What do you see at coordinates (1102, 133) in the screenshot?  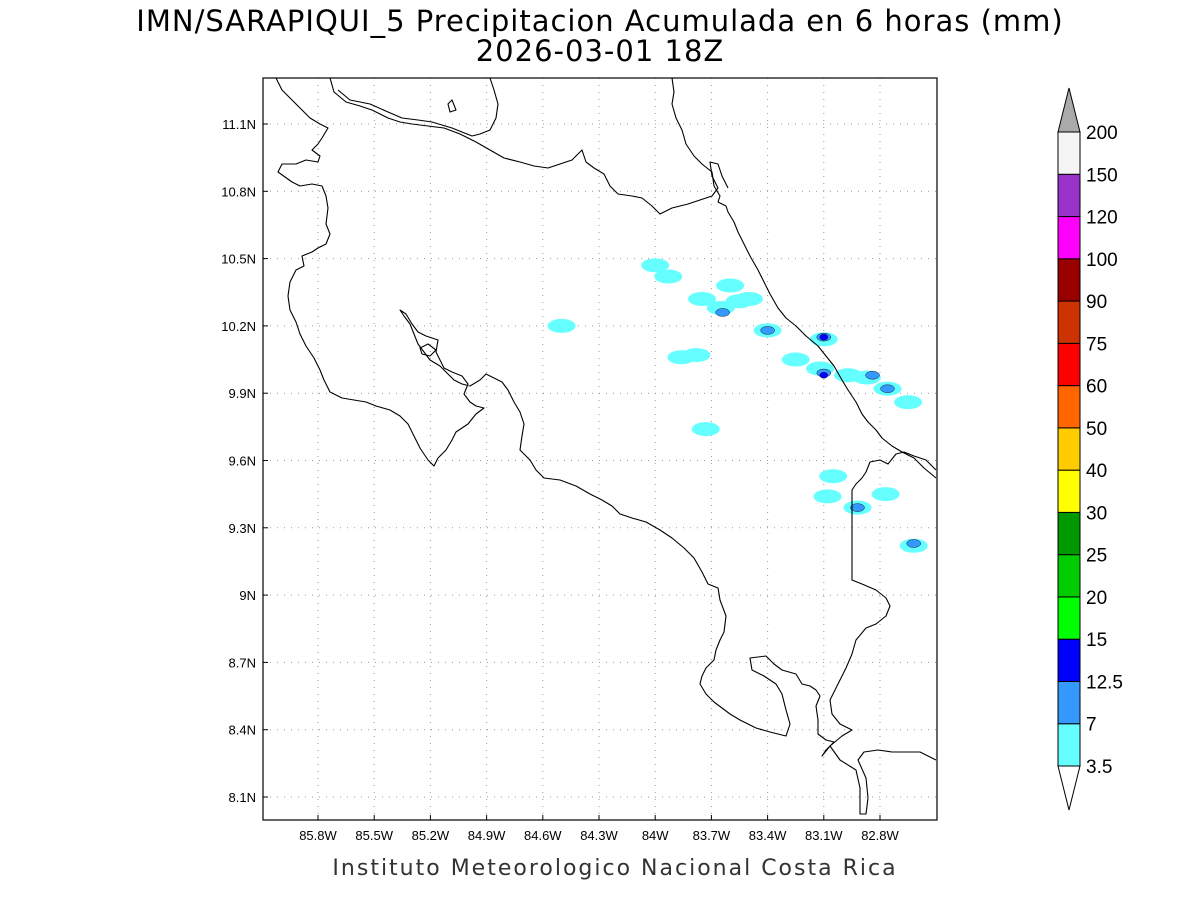 I see `colorbar-label: 200` at bounding box center [1102, 133].